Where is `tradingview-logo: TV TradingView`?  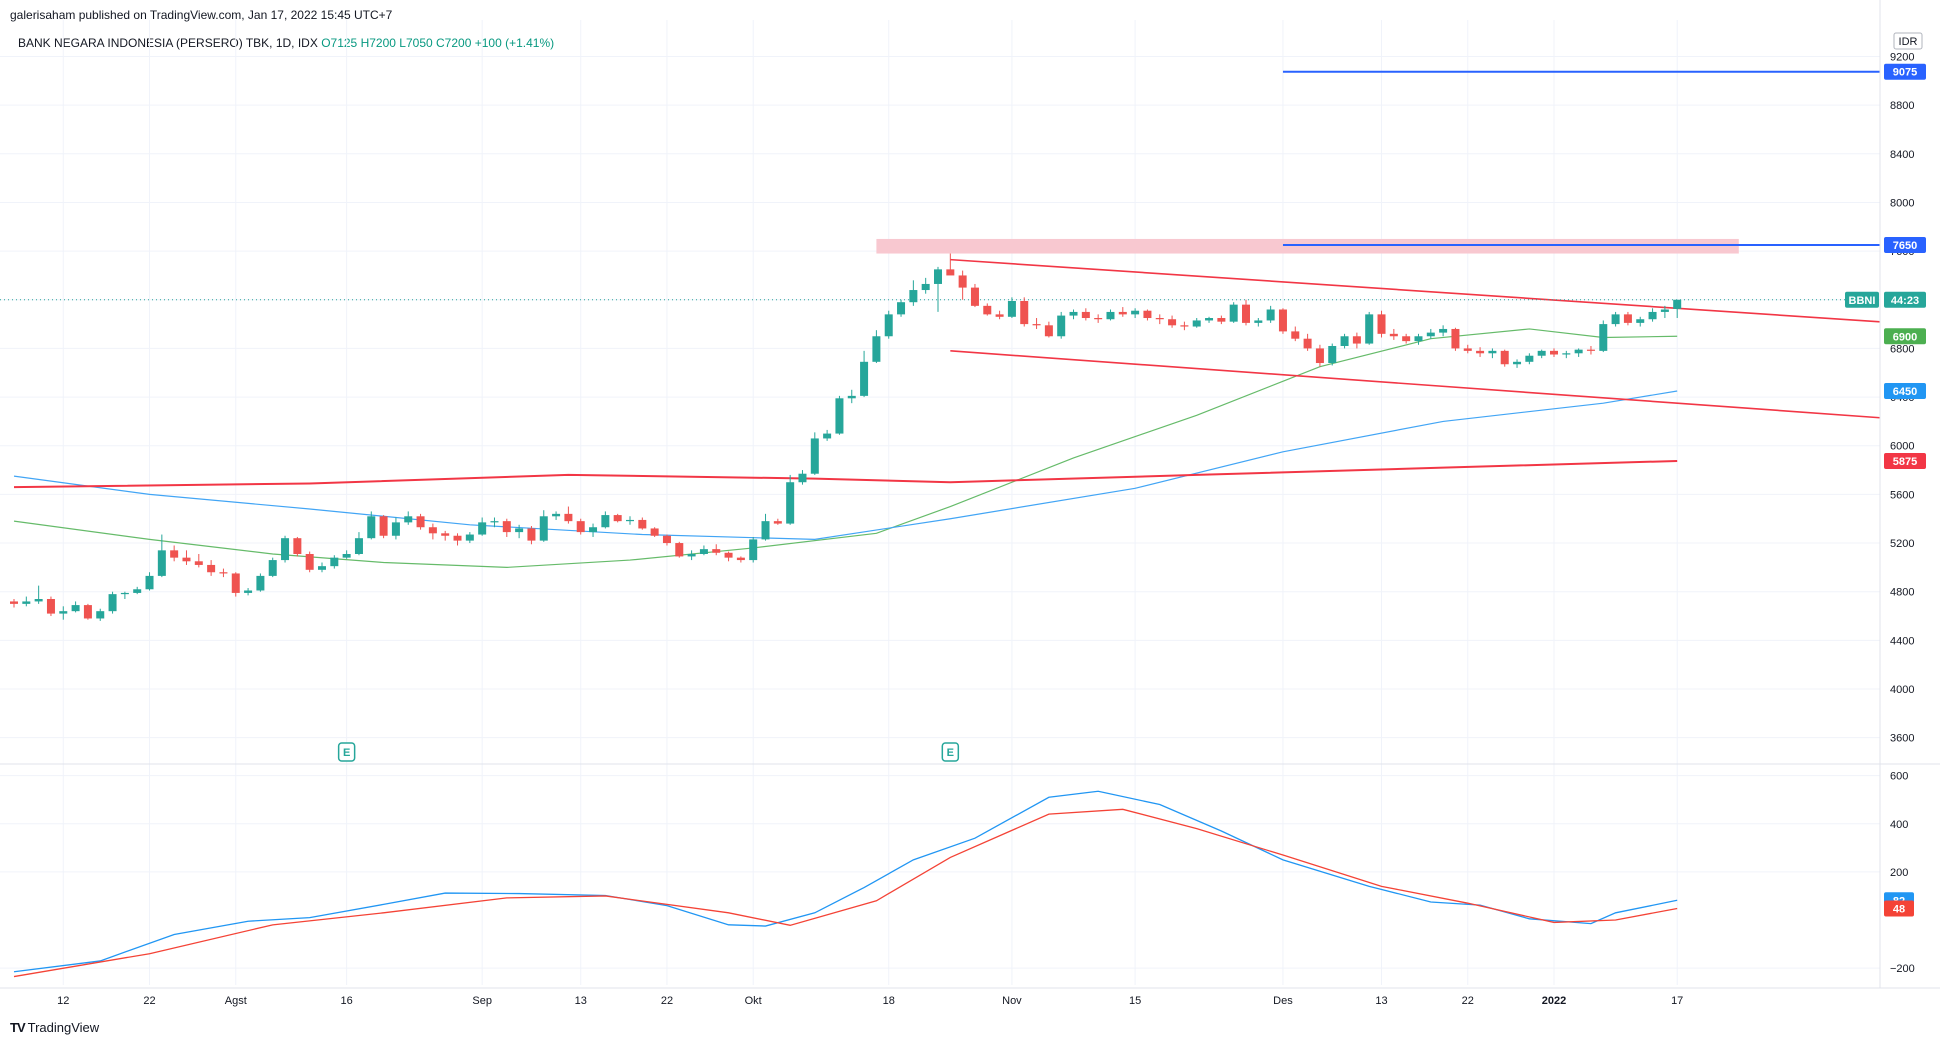 tradingview-logo: TV TradingView is located at coordinates (54, 1027).